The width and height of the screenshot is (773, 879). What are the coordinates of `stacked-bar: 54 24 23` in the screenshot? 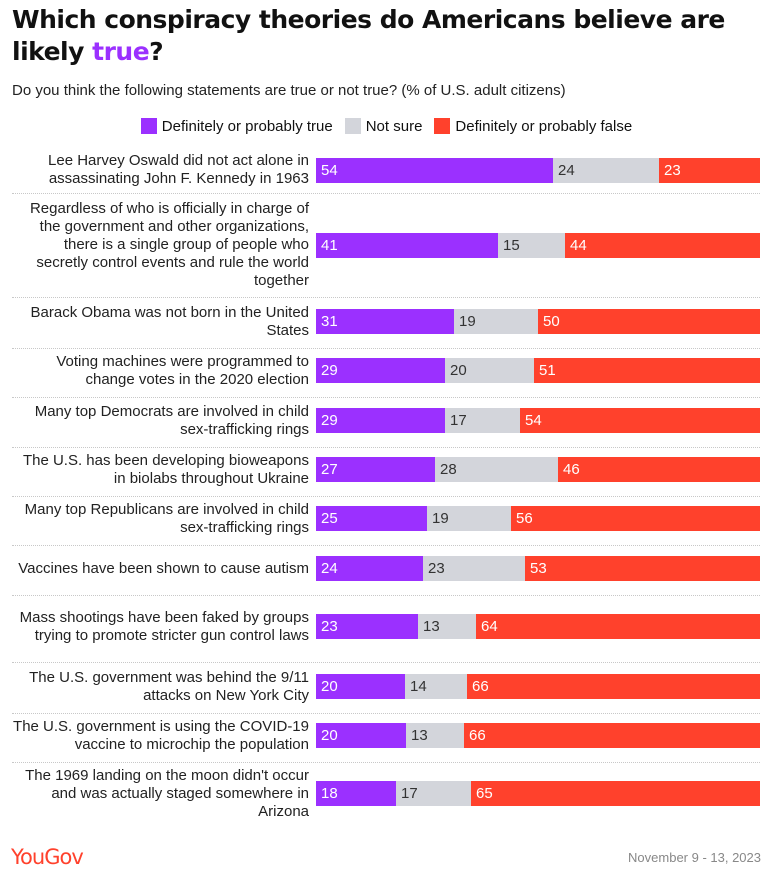 It's located at (538, 170).